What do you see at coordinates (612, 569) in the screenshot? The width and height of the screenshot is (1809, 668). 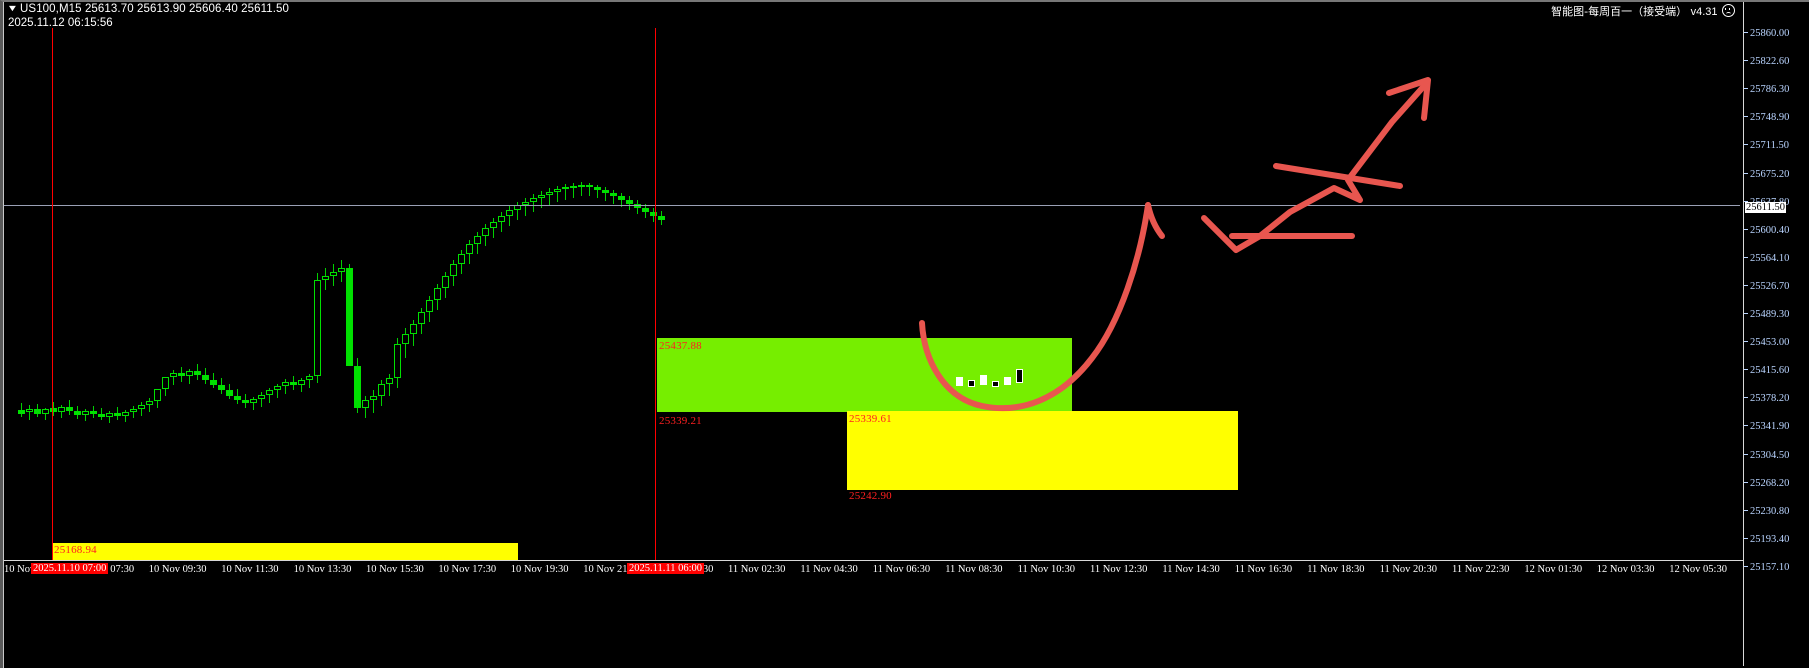 I see `time-tick: 10 Nov 21:30` at bounding box center [612, 569].